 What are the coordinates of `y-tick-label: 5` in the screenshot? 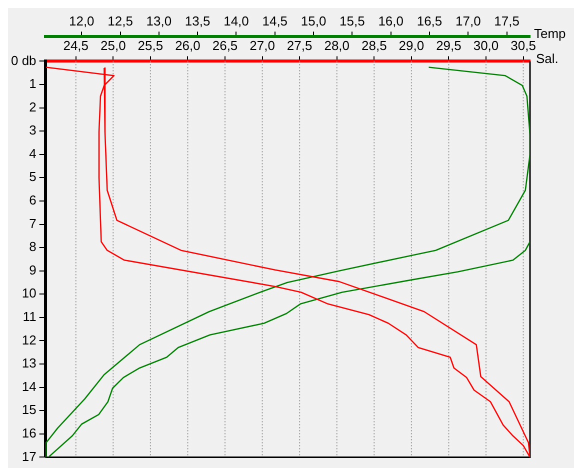 It's located at (32, 176).